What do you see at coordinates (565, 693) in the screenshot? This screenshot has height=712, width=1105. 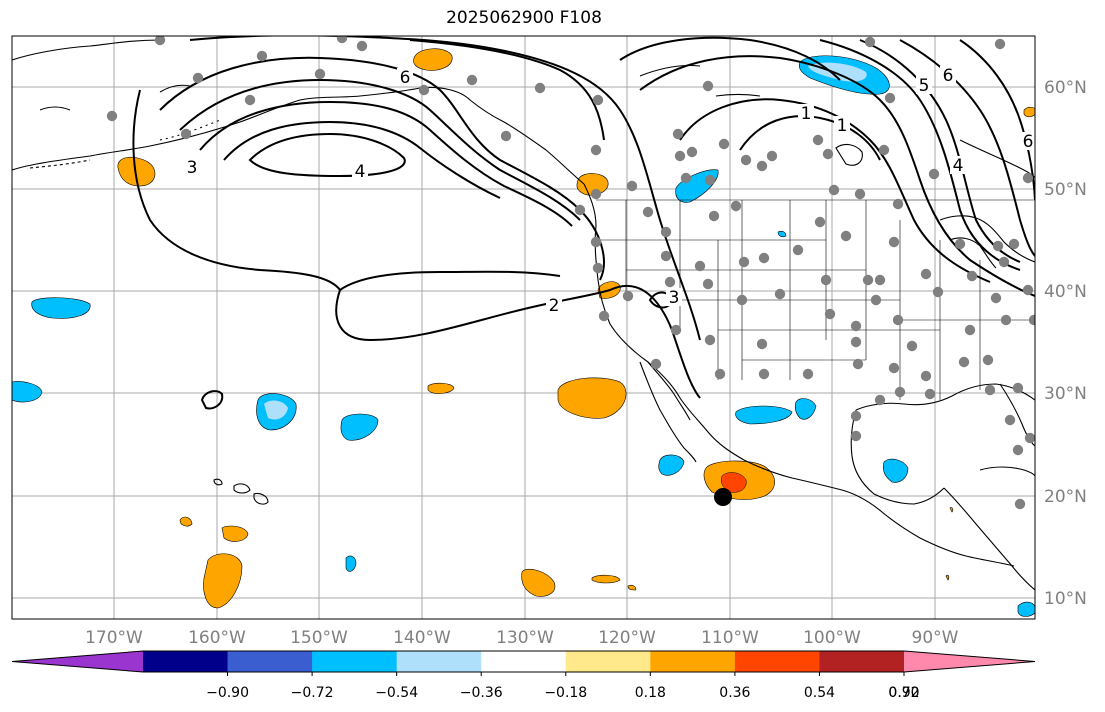 I see `colorbar-tick-label: −0.18` at bounding box center [565, 693].